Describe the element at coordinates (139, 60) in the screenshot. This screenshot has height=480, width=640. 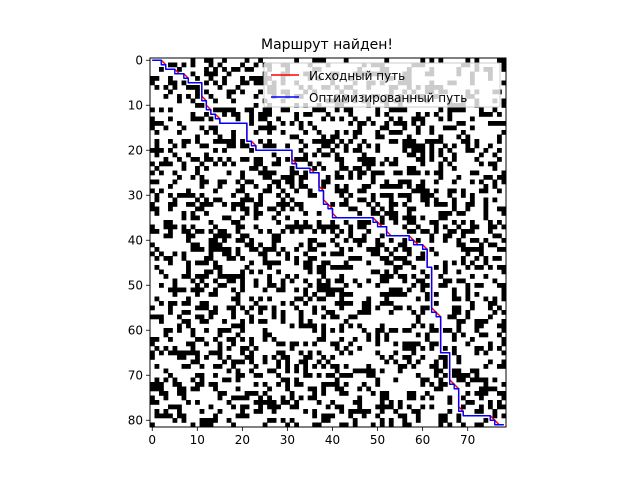
I see `y-tick-label: 0` at that location.